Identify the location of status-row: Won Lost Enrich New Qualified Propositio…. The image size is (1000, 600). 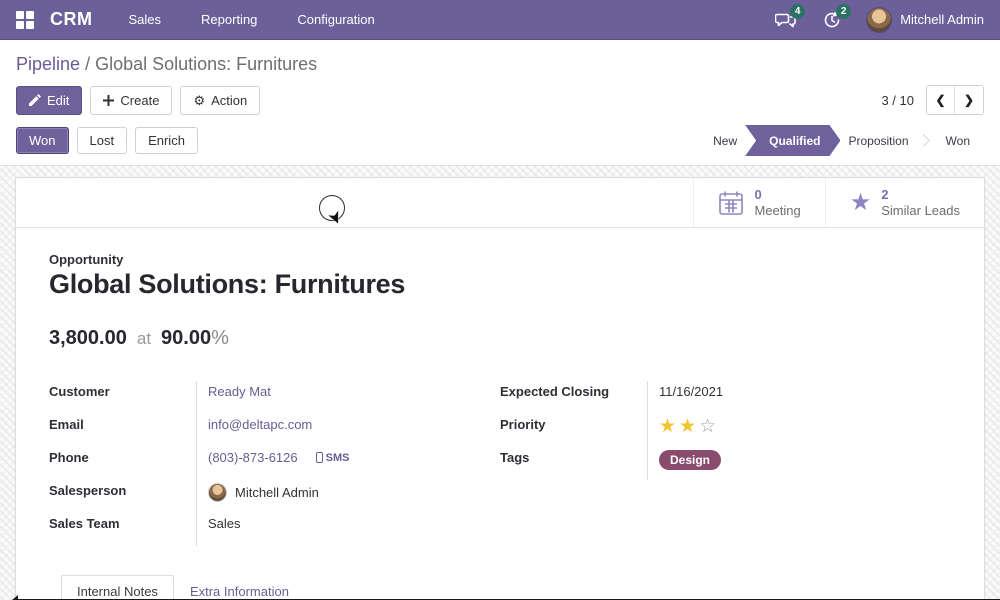
(500, 145).